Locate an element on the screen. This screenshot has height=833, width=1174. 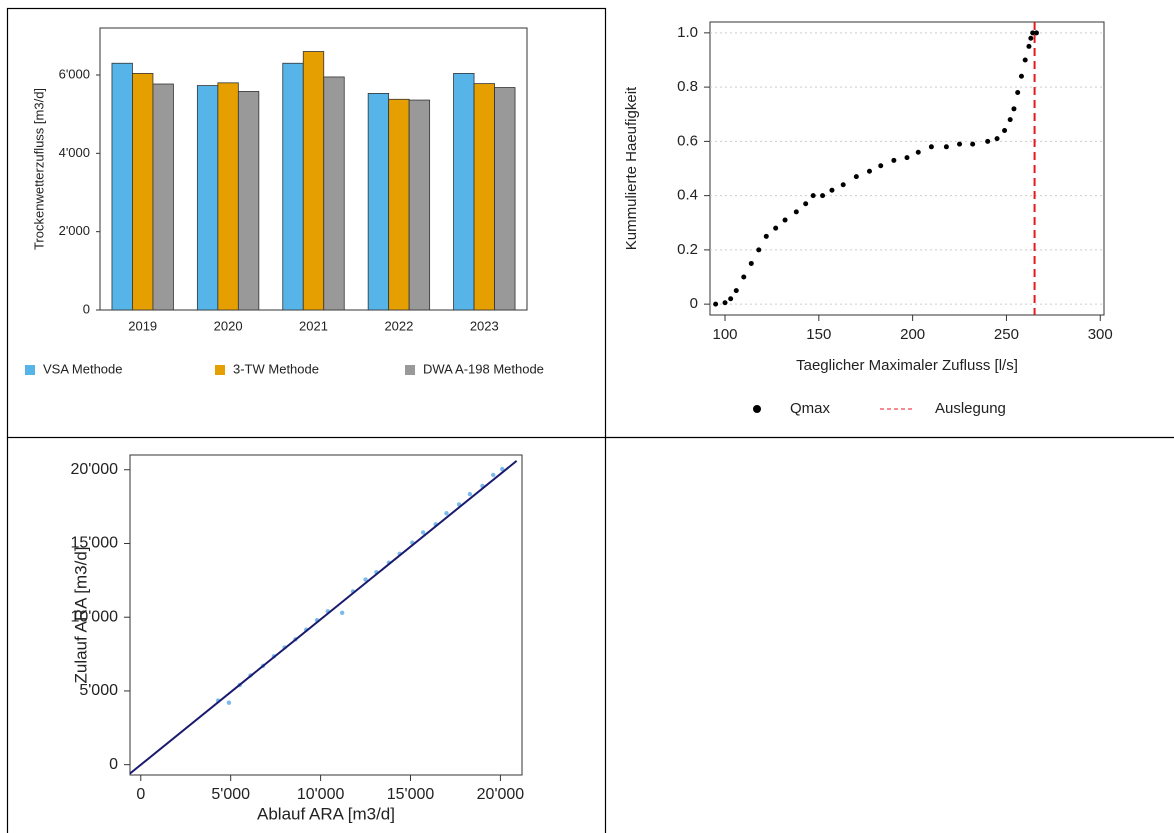
fit-line is located at coordinates (323, 617).